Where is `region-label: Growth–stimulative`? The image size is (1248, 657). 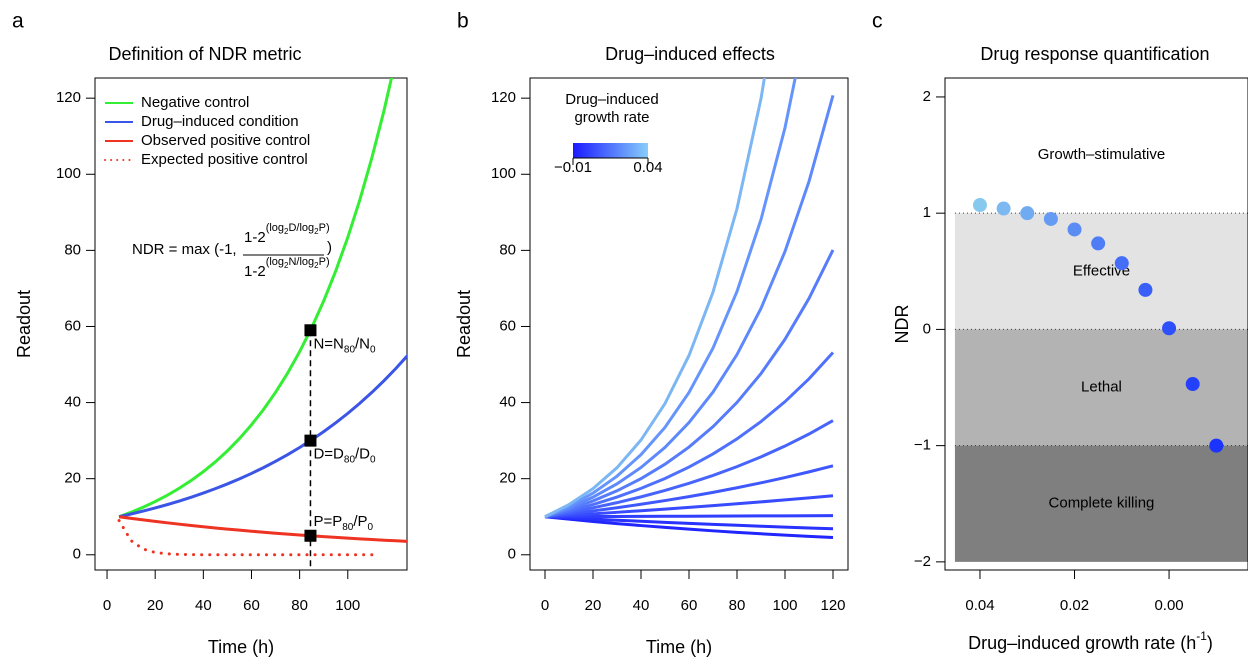 region-label: Growth–stimulative is located at coordinates (1102, 154).